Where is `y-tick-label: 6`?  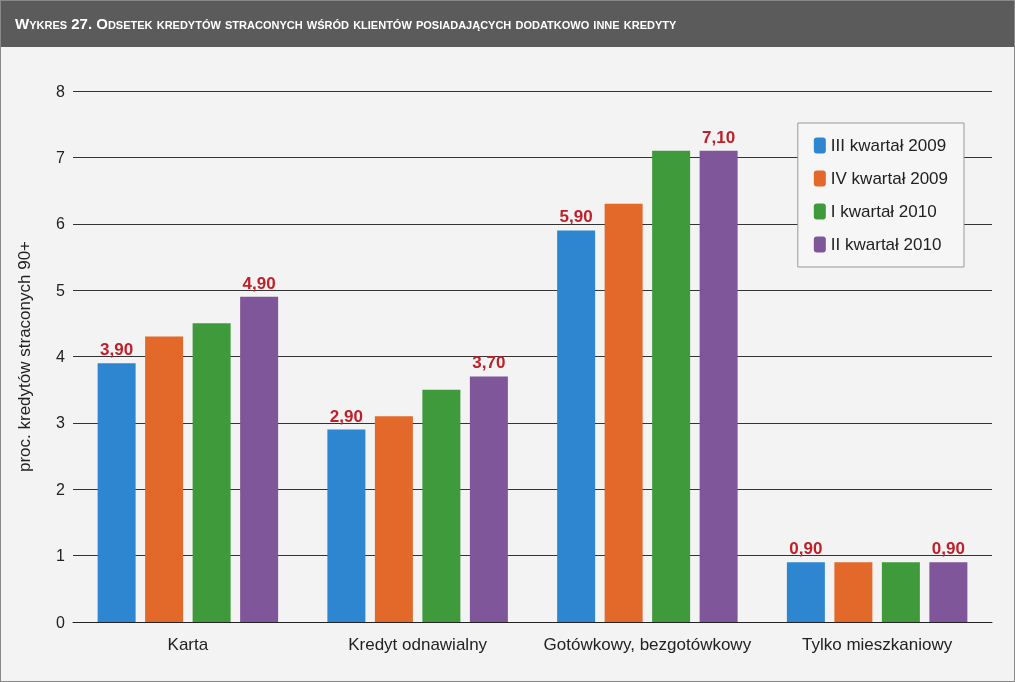
y-tick-label: 6 is located at coordinates (61, 224).